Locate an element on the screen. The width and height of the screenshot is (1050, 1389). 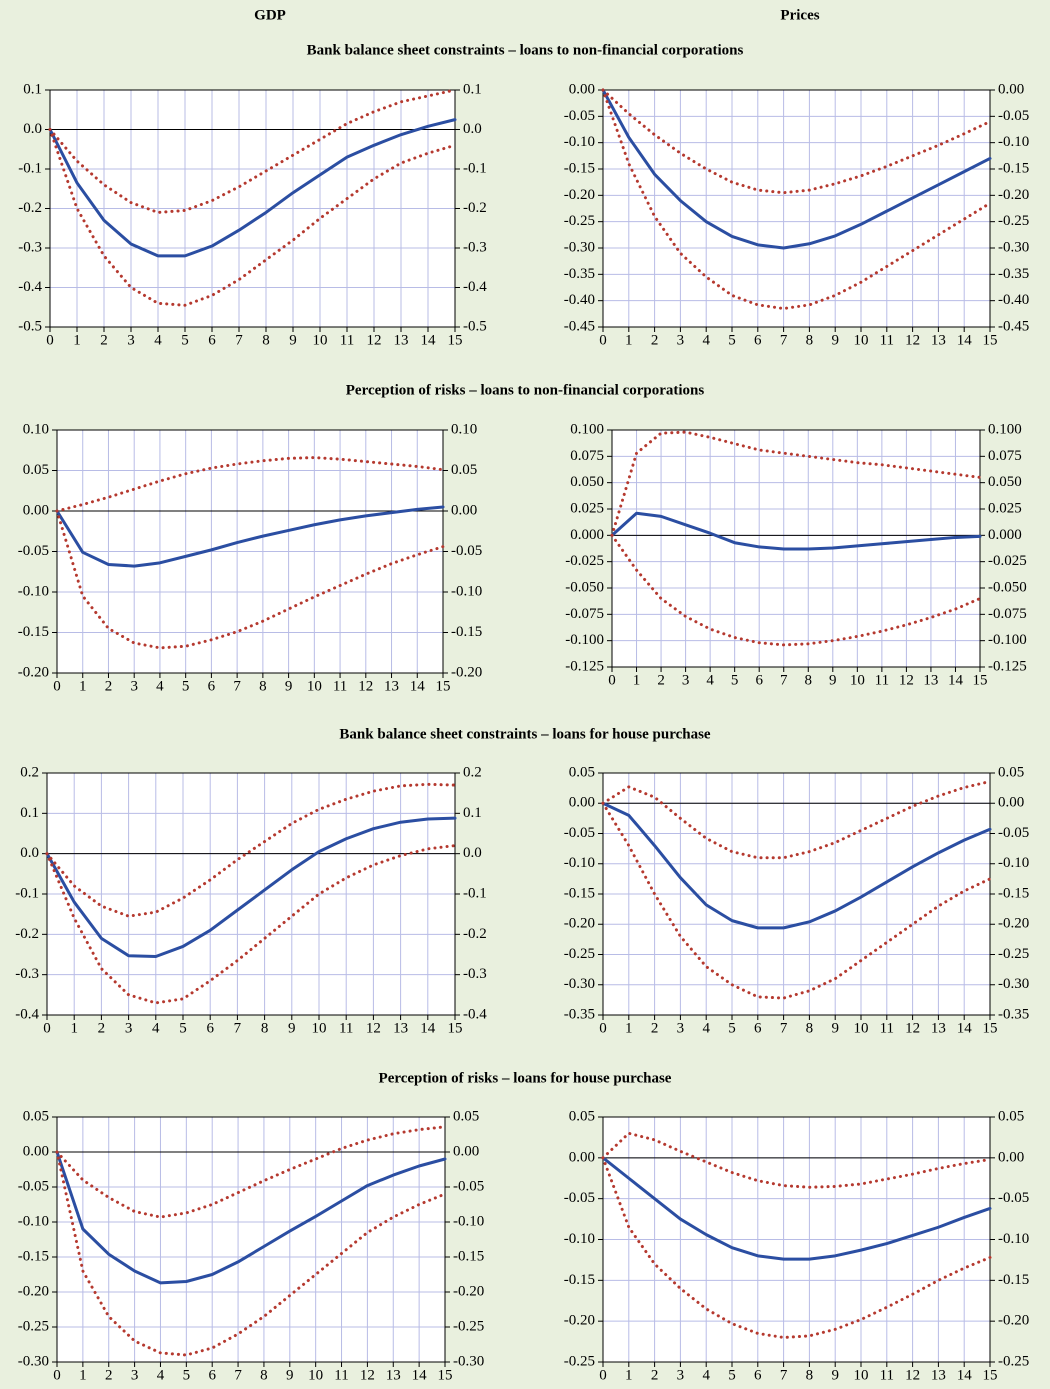
x-tick-label: 11 is located at coordinates (340, 686).